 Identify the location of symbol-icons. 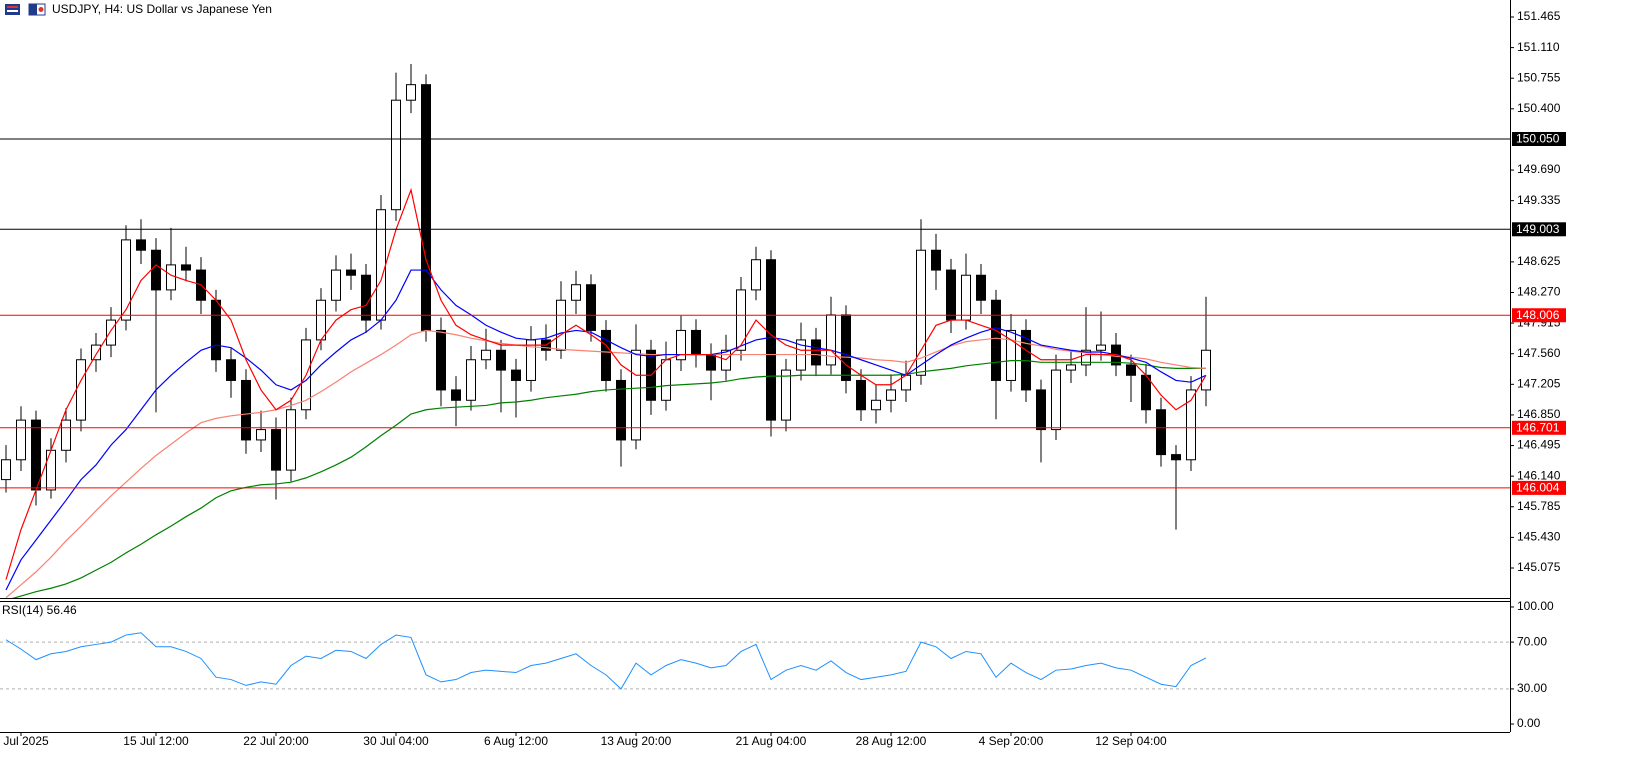
(25, 9).